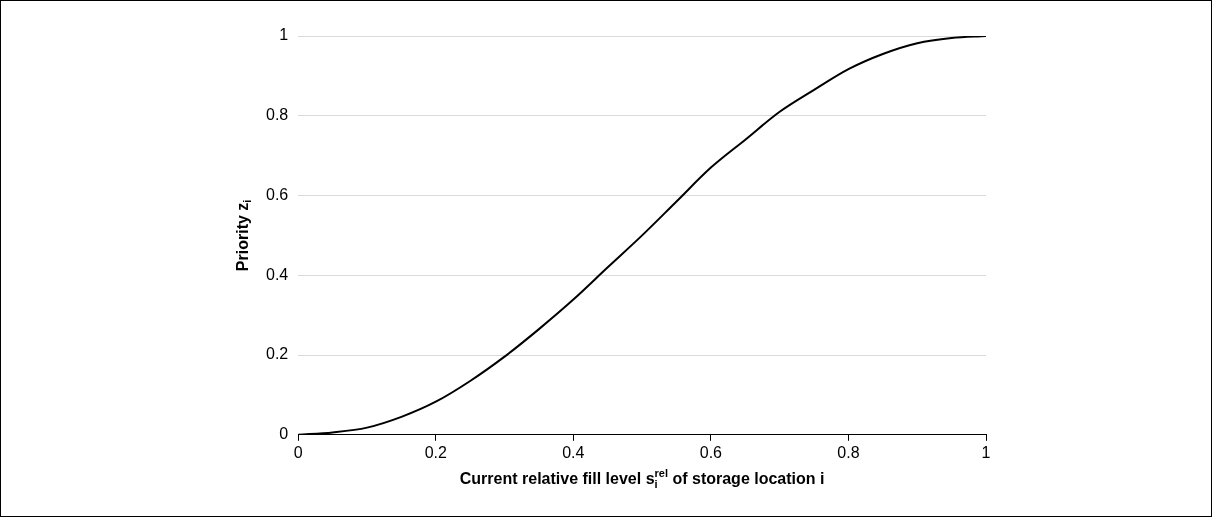 The width and height of the screenshot is (1212, 517). I want to click on x-tick-label: 0.8, so click(848, 452).